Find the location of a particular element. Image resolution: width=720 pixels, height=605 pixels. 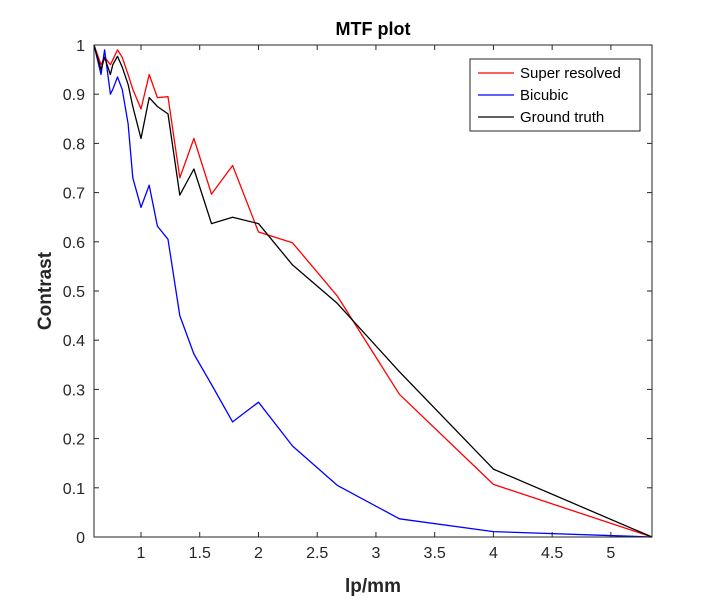

x-tick-label: 3 is located at coordinates (375, 553).